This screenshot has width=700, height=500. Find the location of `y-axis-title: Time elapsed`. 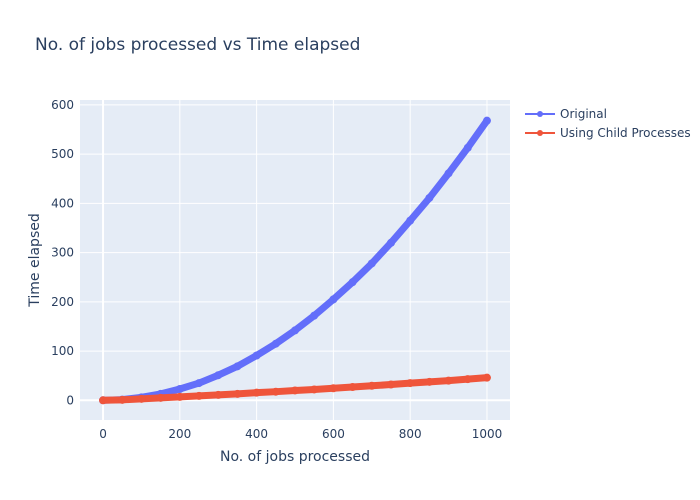

y-axis-title: Time elapsed is located at coordinates (35, 260).